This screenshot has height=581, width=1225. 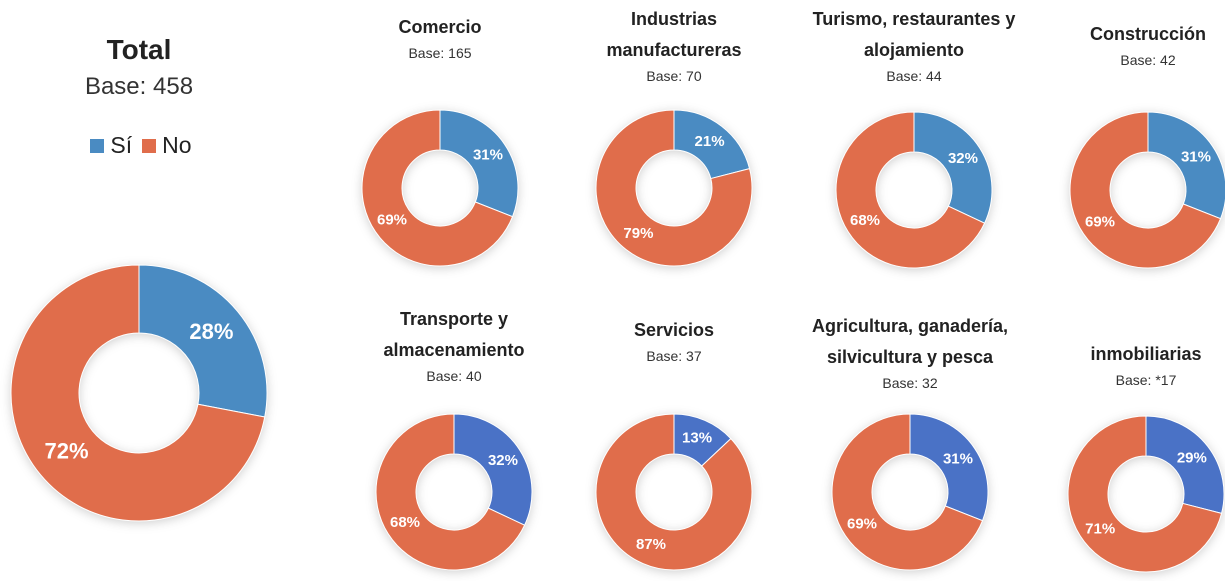 I want to click on chart-subtitle: Base: 70, so click(x=674, y=76).